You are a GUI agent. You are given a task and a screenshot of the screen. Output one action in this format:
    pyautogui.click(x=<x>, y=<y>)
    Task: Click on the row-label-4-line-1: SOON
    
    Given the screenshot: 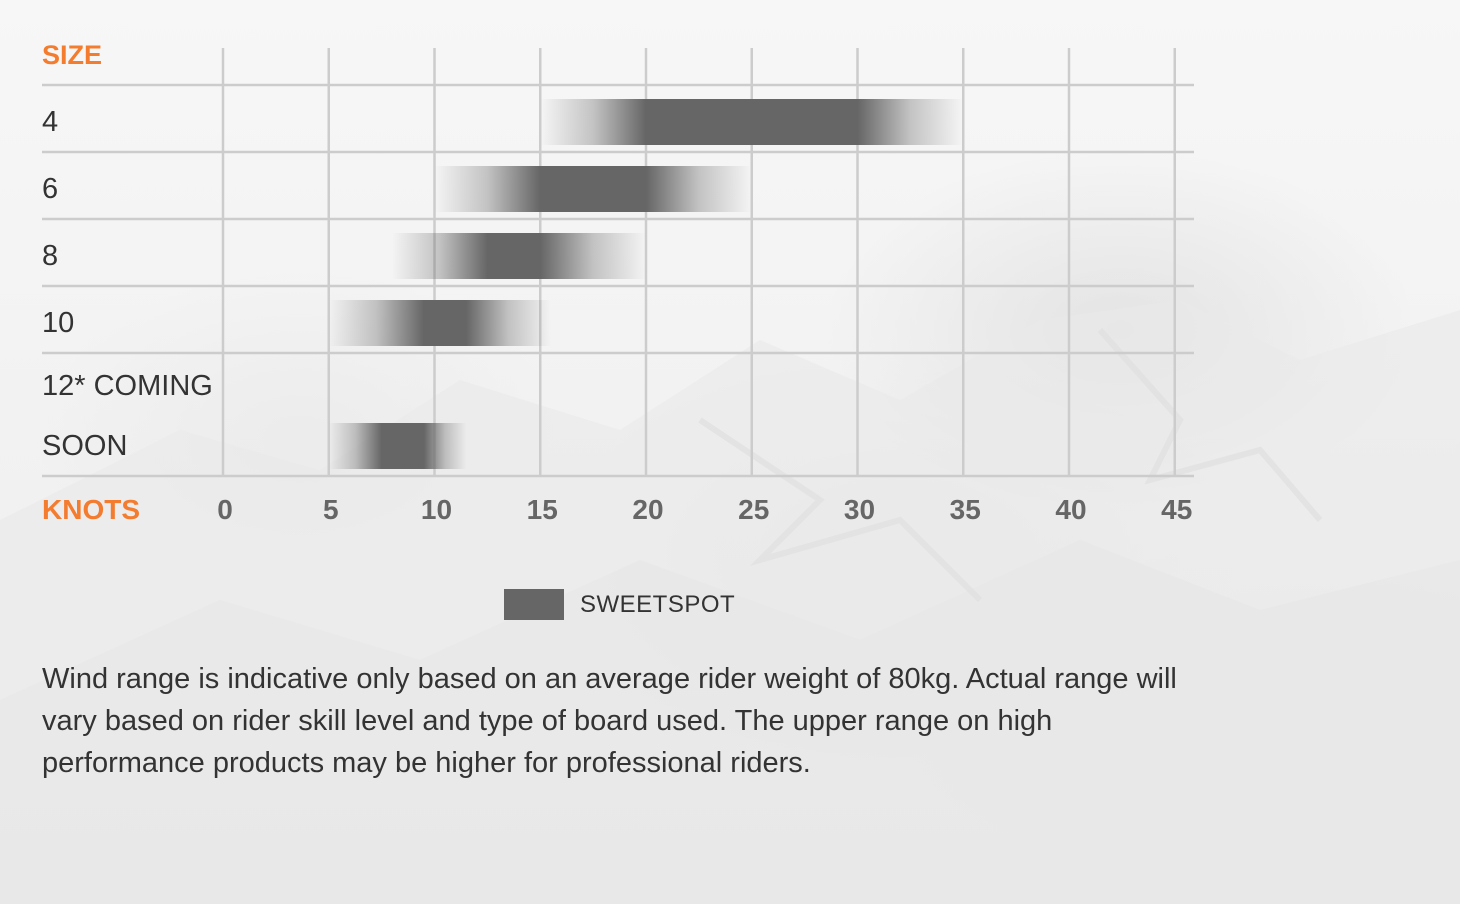 What is the action you would take?
    pyautogui.click(x=84, y=446)
    